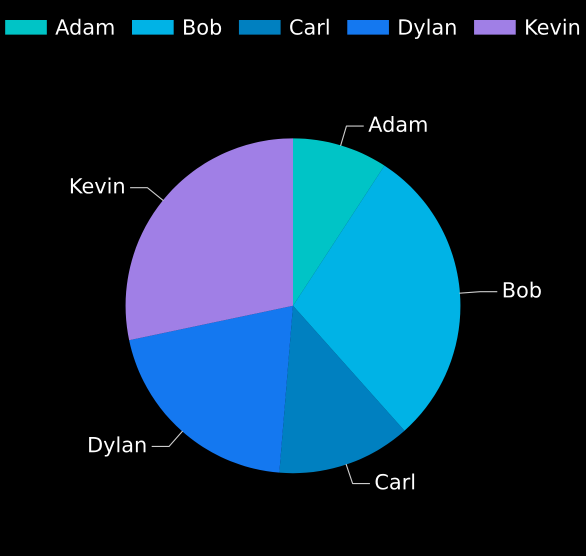 This screenshot has width=586, height=556. I want to click on slice-label: Carl, so click(395, 482).